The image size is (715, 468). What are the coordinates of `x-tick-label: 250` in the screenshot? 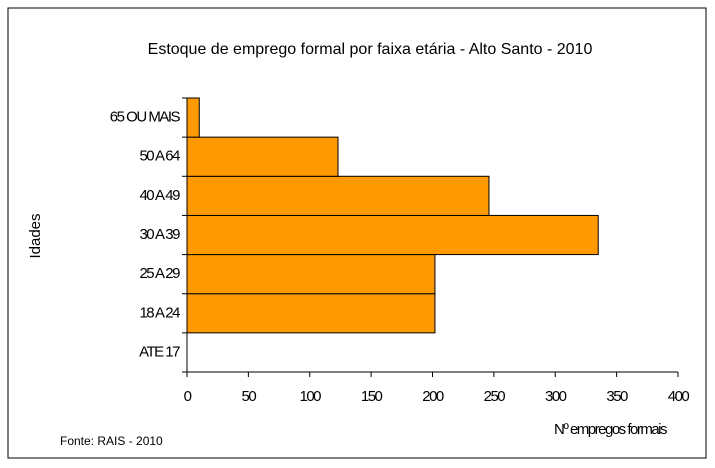 It's located at (495, 396).